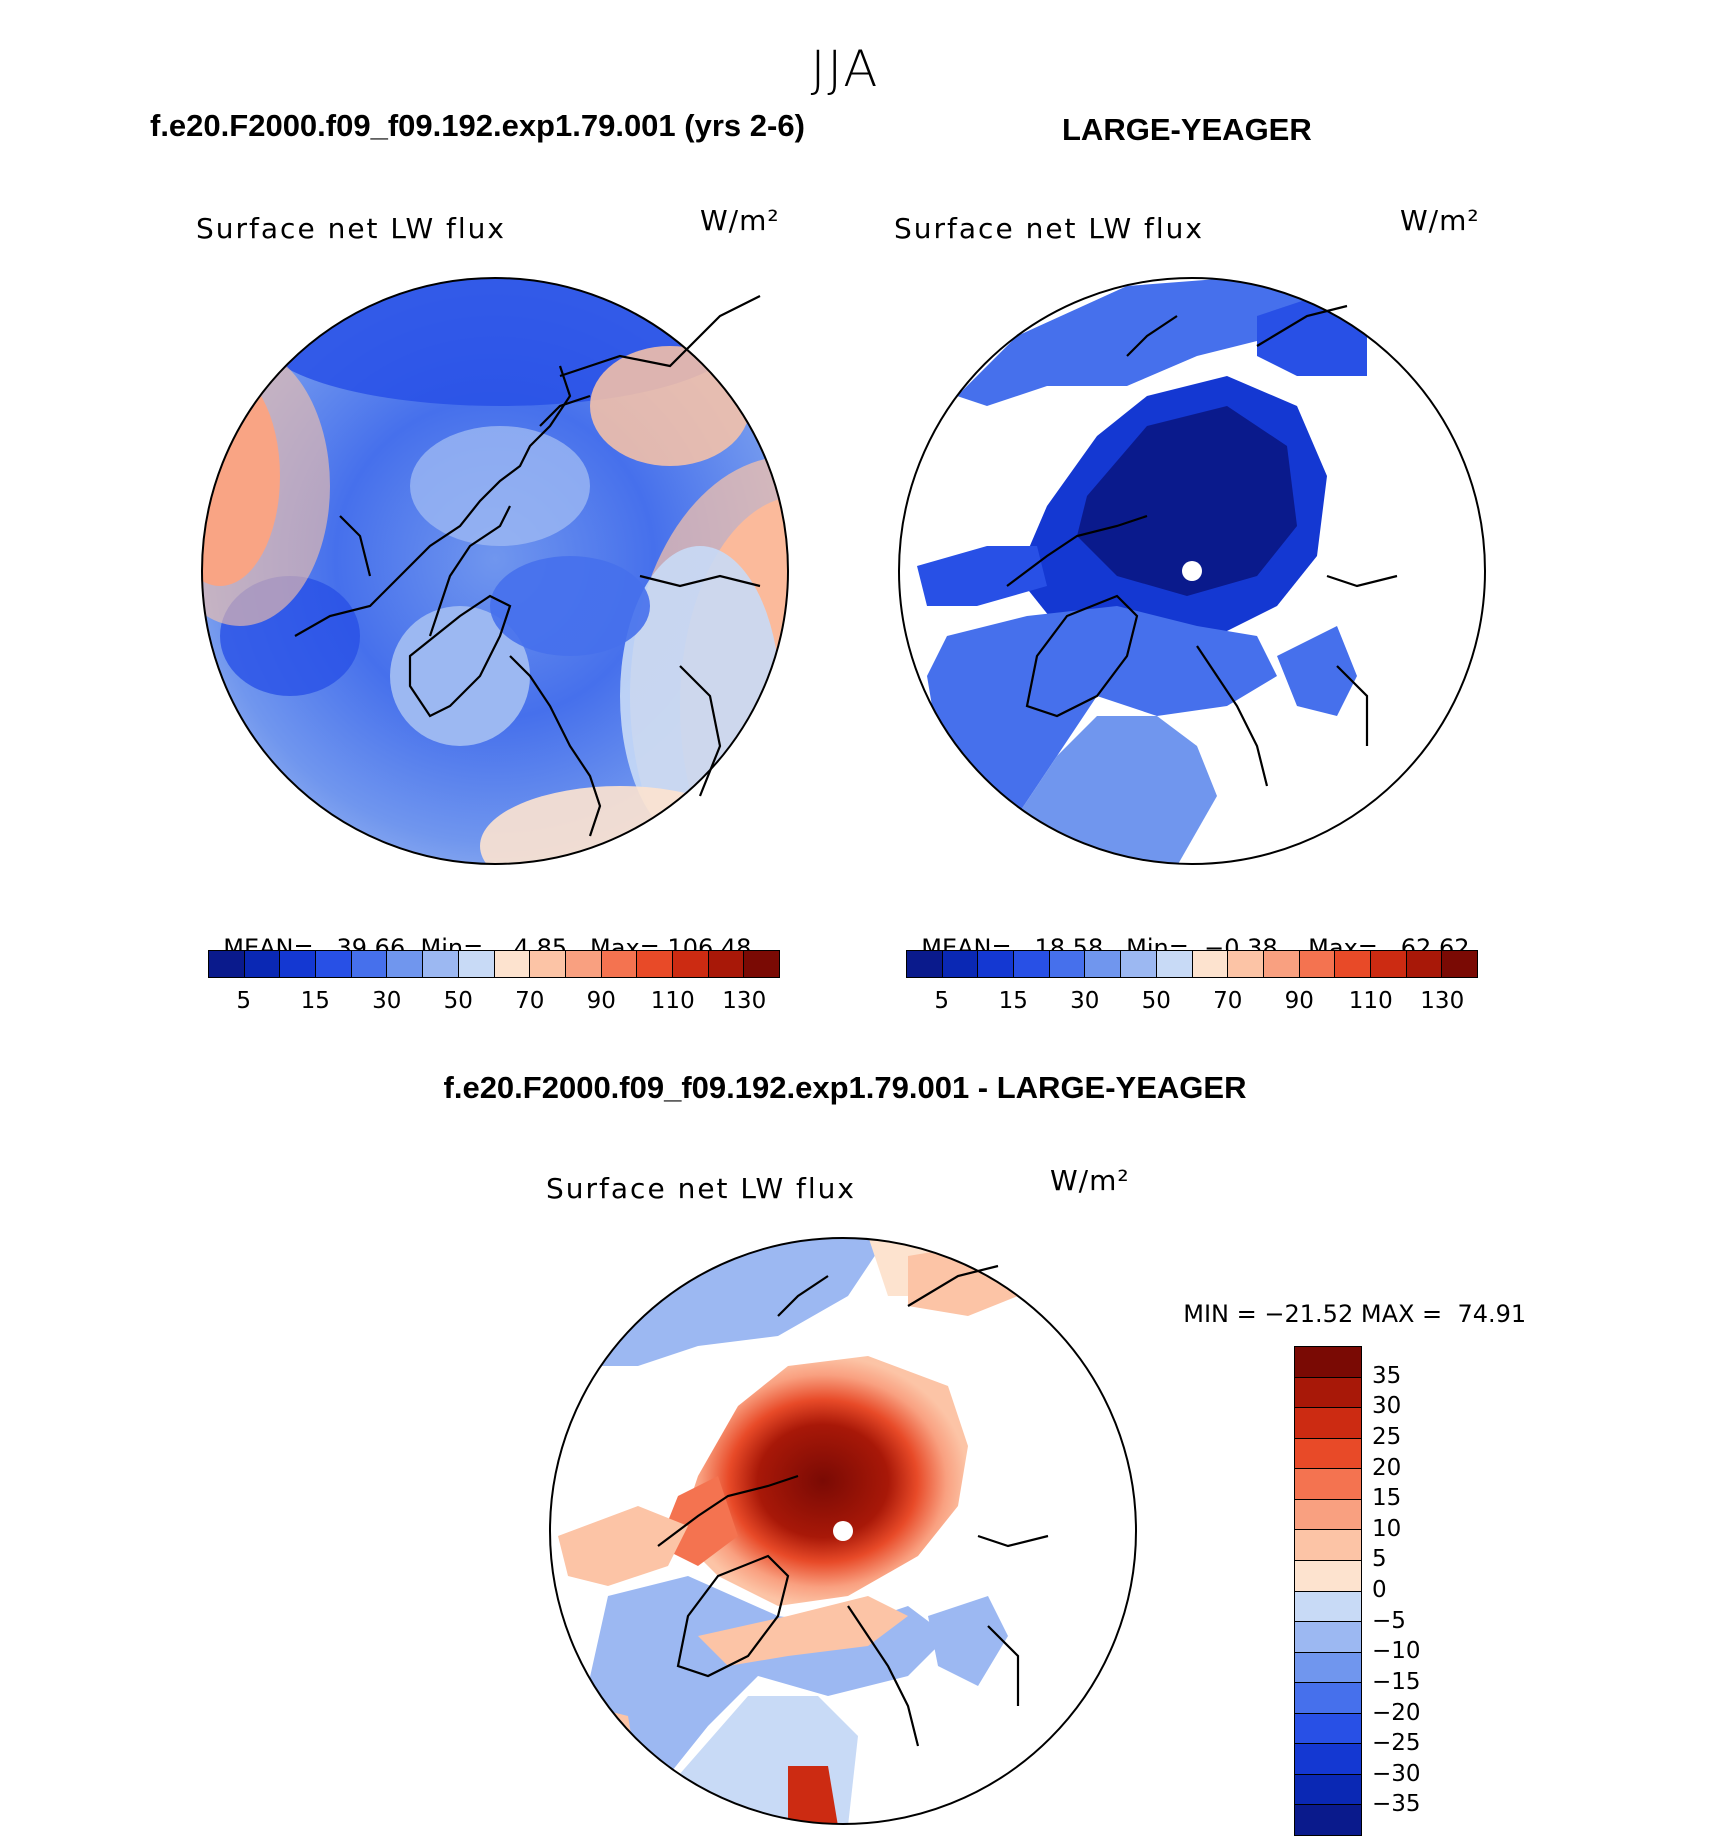 The height and width of the screenshot is (1840, 1710). I want to click on panel2-units-label: W/m², so click(1440, 220).